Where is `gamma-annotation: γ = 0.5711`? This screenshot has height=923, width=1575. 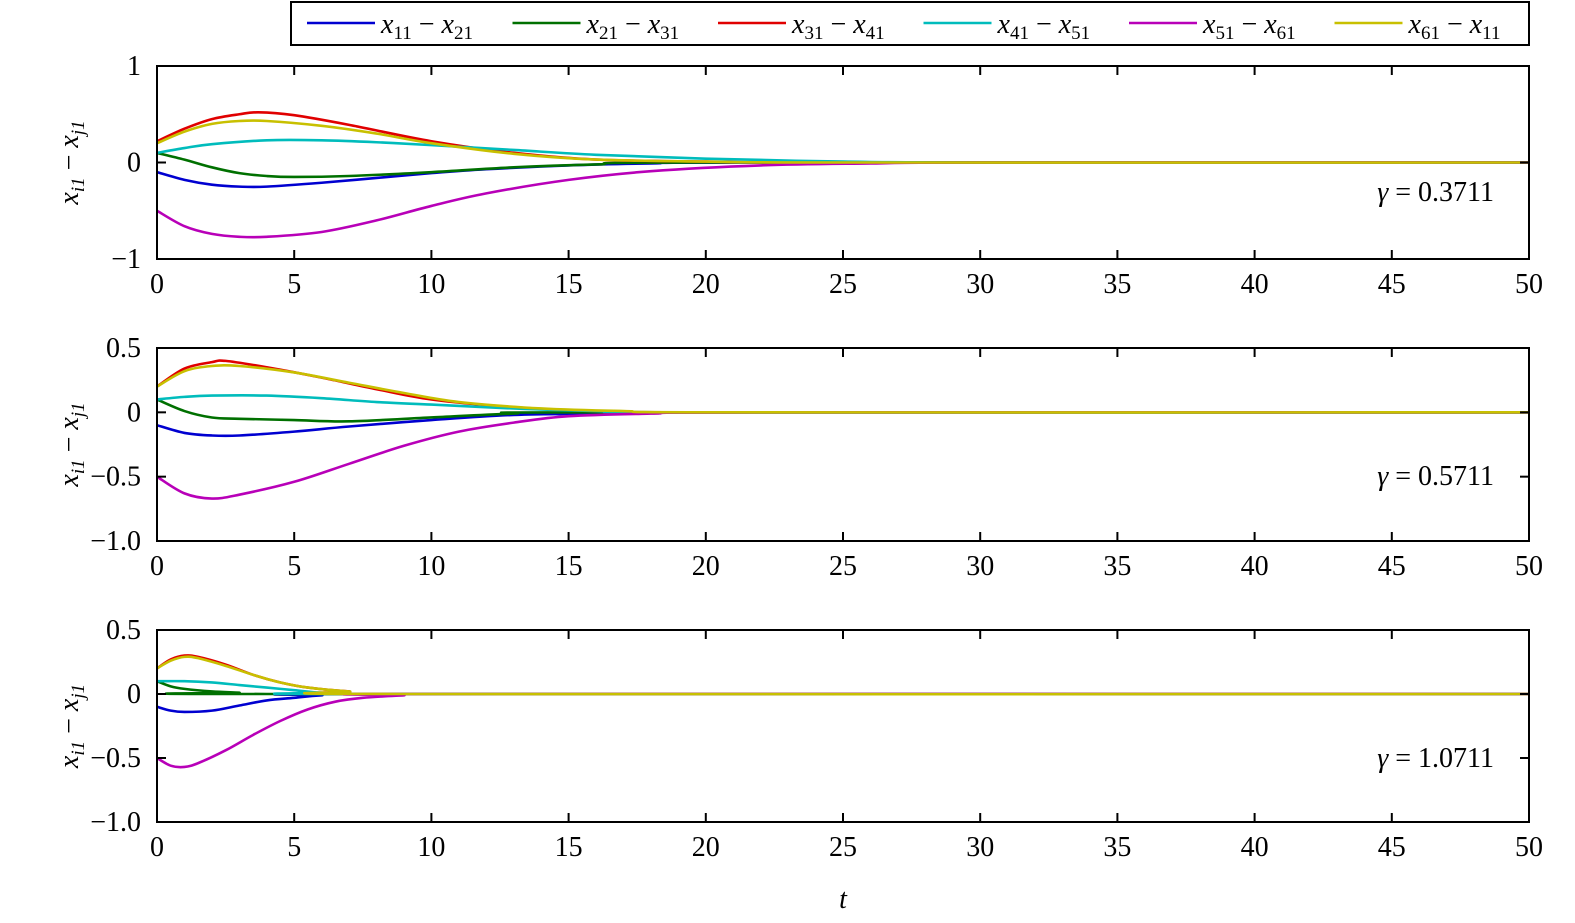
gamma-annotation: γ = 0.5711 is located at coordinates (1435, 476).